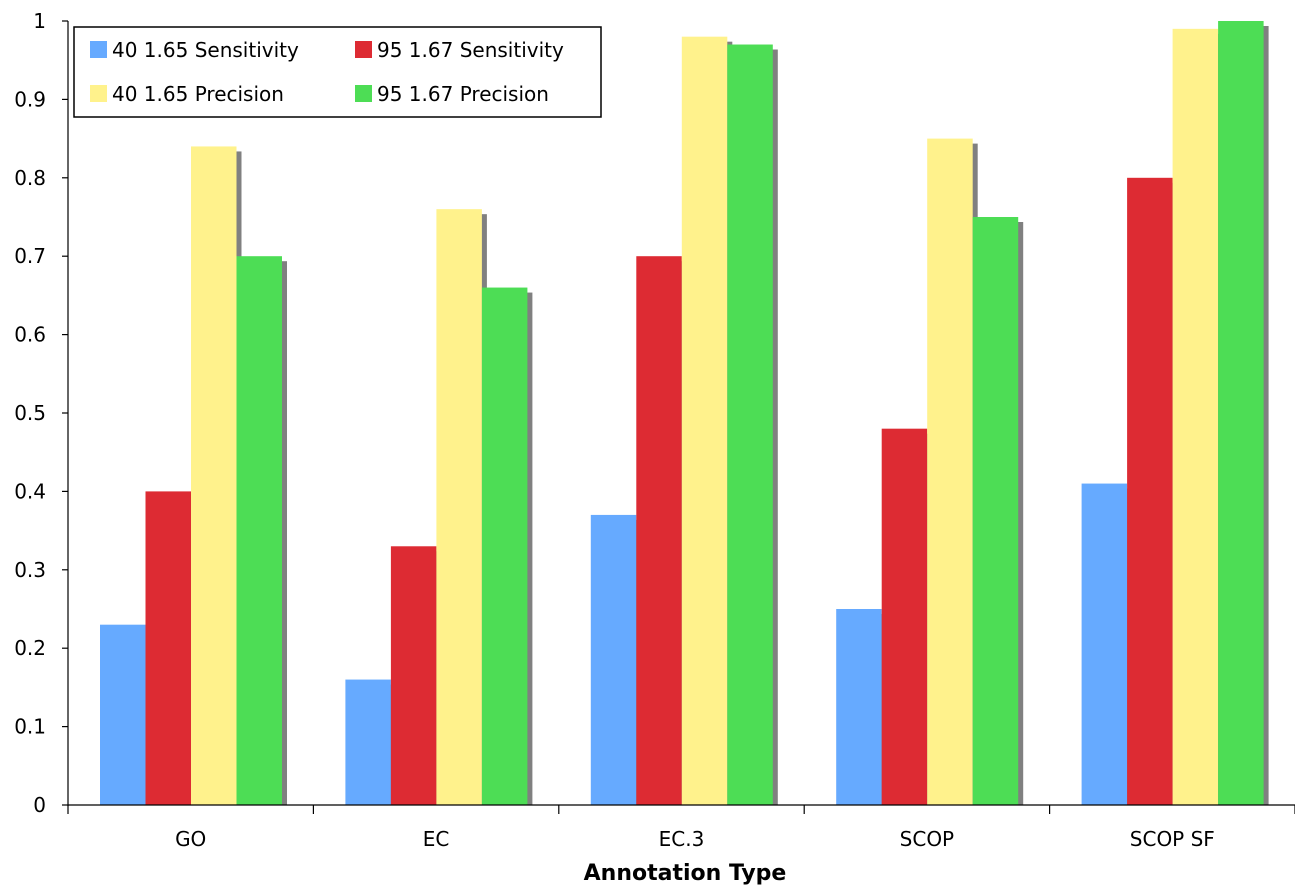 This screenshot has height=886, width=1295. I want to click on x-tick-label: EC.3, so click(682, 839).